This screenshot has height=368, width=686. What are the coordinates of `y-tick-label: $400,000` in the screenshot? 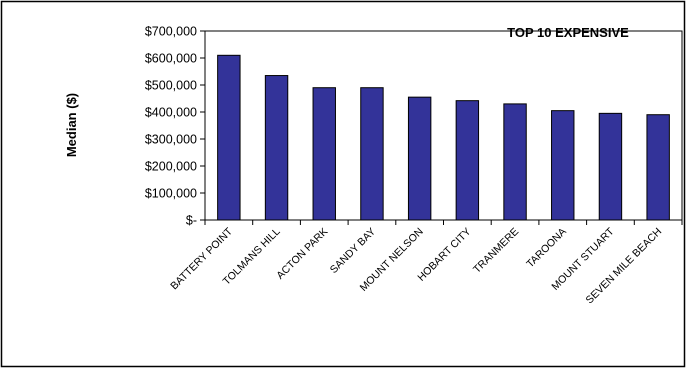 It's located at (171, 113).